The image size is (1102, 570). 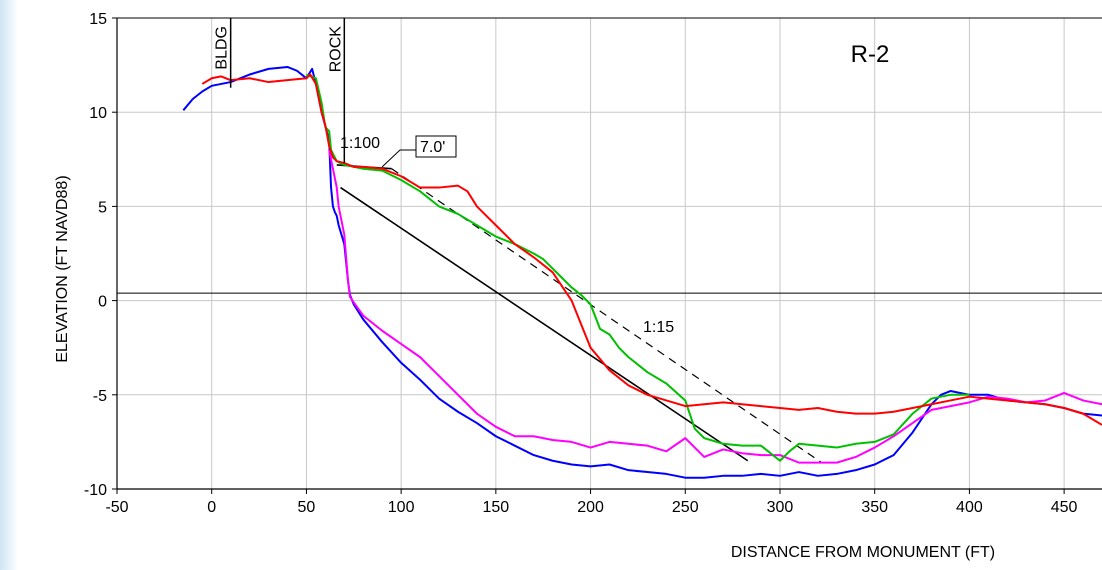 I want to click on y-tick-label: -10, so click(x=95, y=490).